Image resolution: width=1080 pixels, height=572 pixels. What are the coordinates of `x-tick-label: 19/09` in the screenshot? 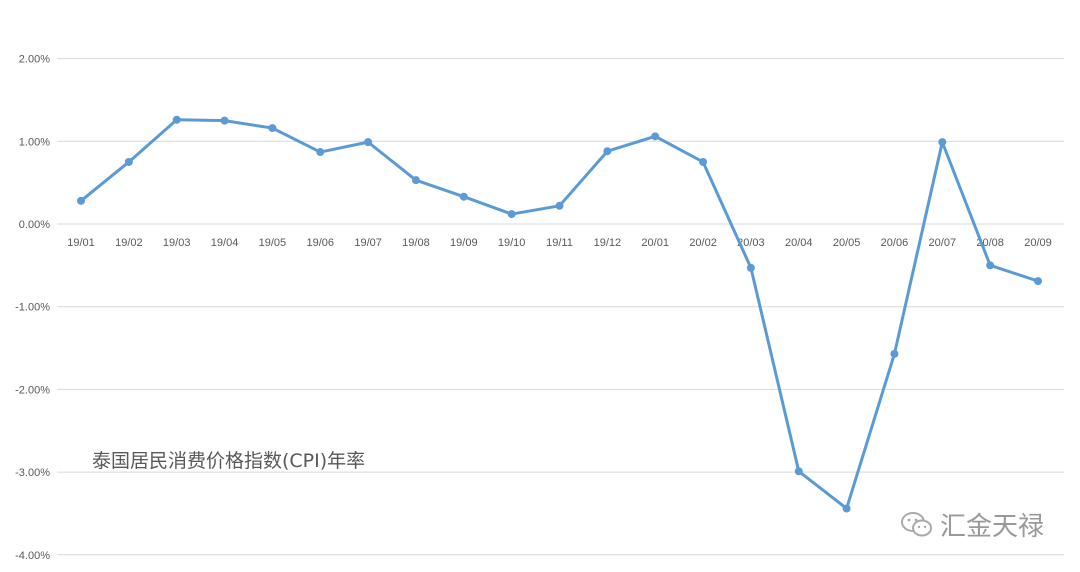 It's located at (464, 243).